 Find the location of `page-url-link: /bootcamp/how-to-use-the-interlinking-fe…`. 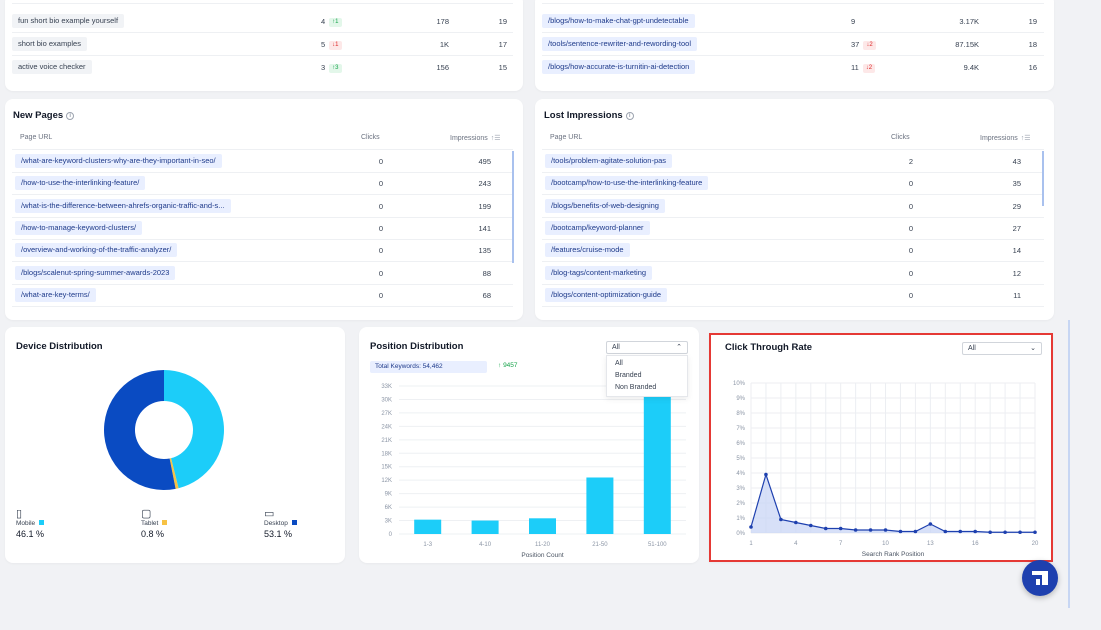

page-url-link: /bootcamp/how-to-use-the-interlinking-fe… is located at coordinates (627, 183).